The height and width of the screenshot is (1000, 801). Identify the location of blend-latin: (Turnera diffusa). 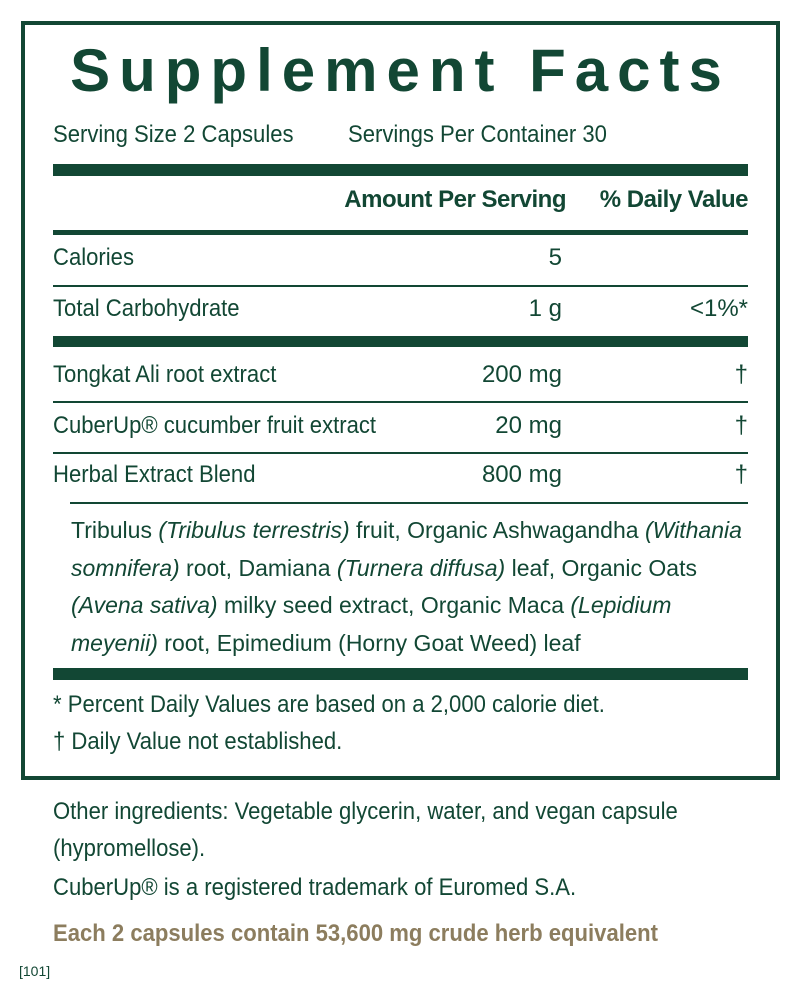
(421, 567).